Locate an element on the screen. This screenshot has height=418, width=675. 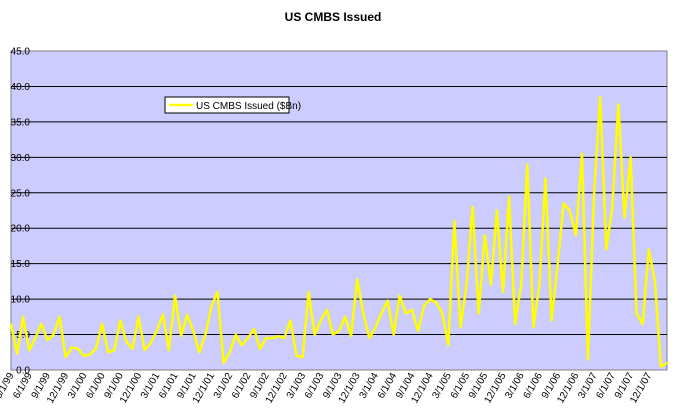
y-tick-label: 15.0 is located at coordinates (21, 264).